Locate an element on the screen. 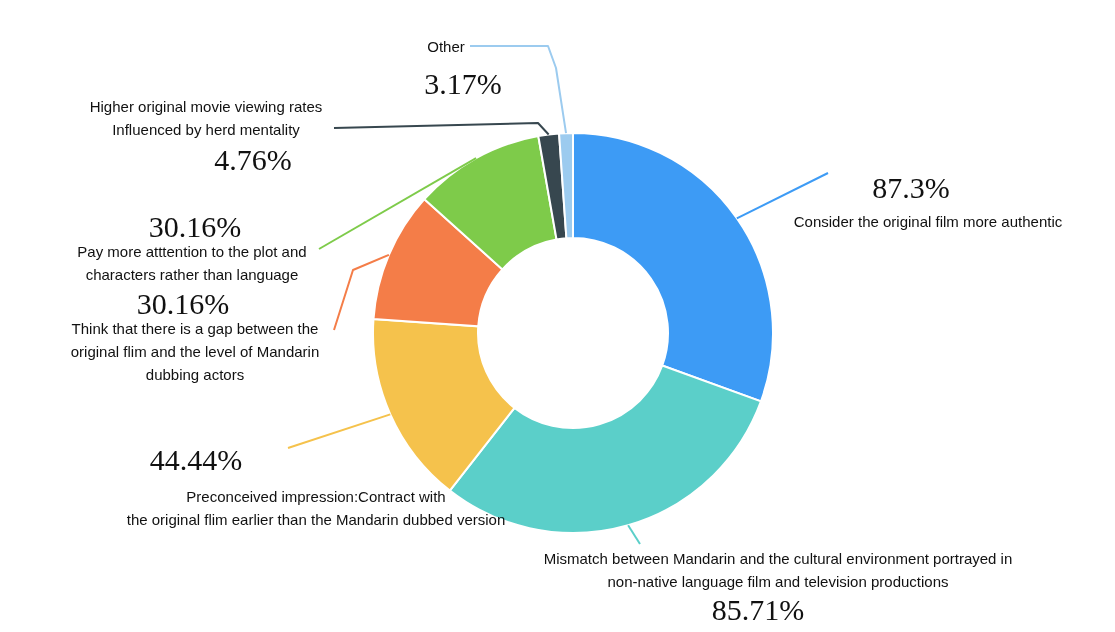  data-label: 44.44% is located at coordinates (196, 459).